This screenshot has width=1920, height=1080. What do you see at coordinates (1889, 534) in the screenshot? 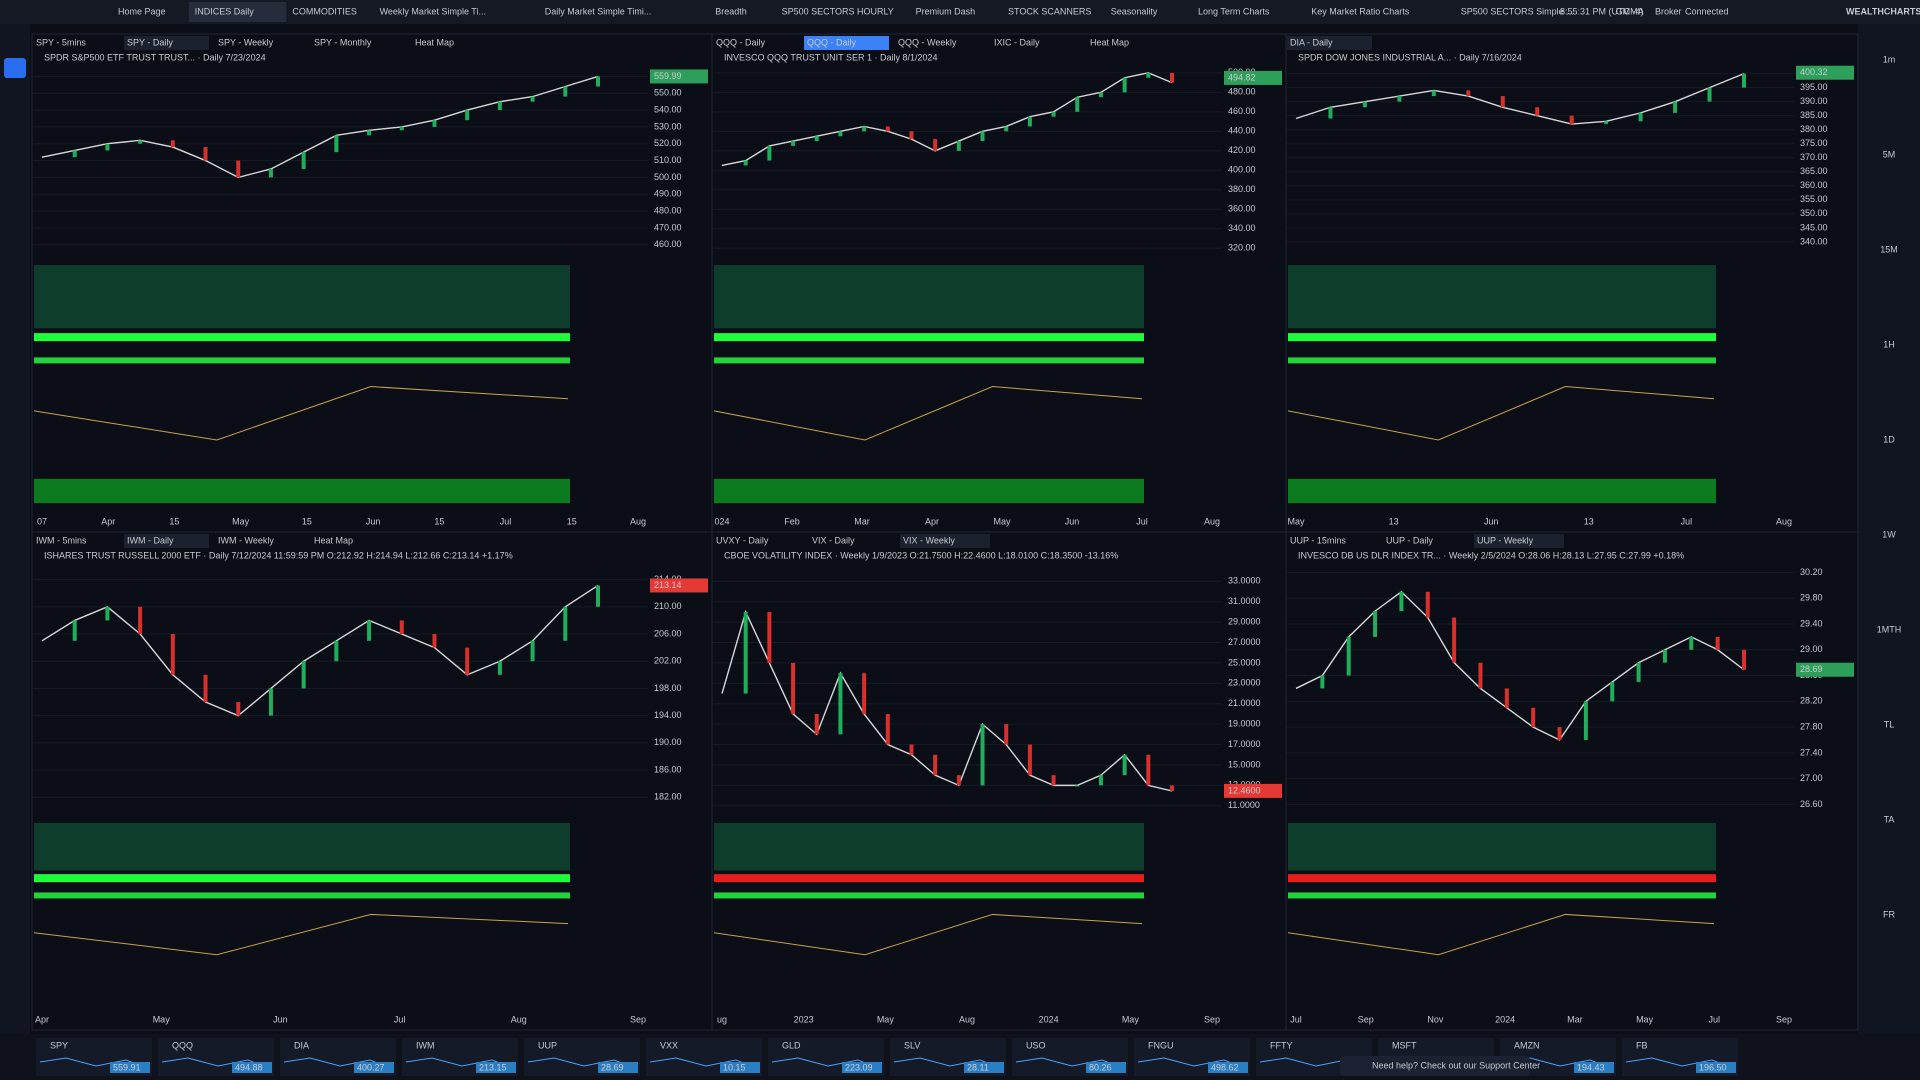
I see `timeframe: 1W` at bounding box center [1889, 534].